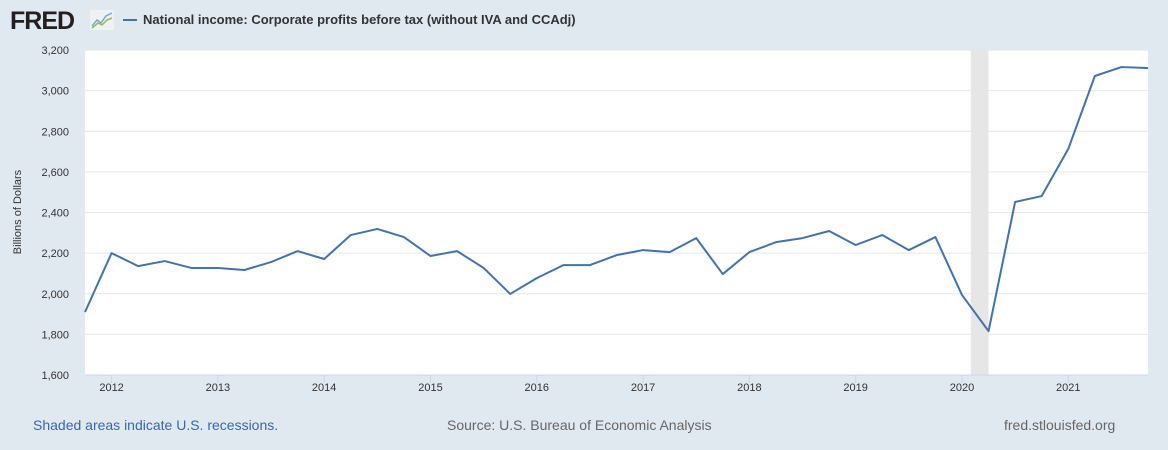  Describe the element at coordinates (111, 388) in the screenshot. I see `x-tick-label: 2012` at that location.